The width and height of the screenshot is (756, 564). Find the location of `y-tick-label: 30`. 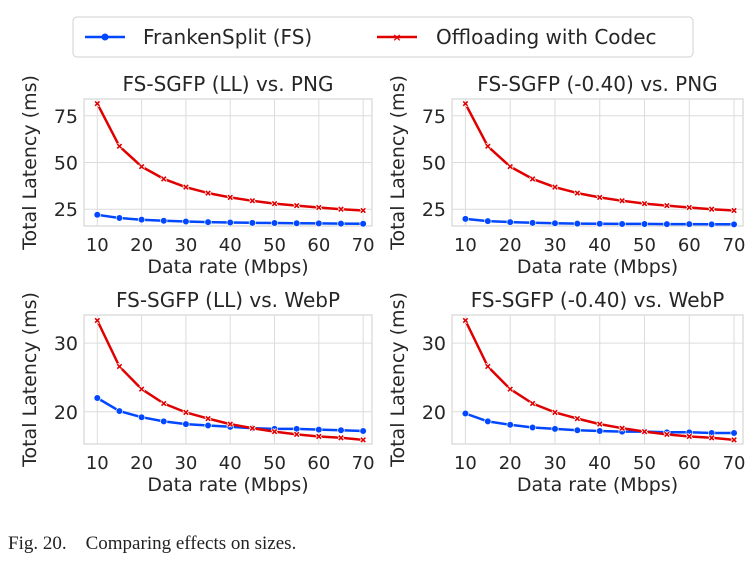

y-tick-label: 30 is located at coordinates (66, 344).